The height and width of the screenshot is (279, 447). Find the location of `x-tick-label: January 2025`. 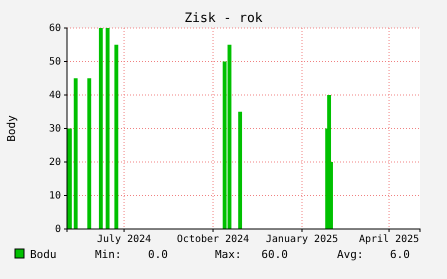

x-tick-label: January 2025 is located at coordinates (302, 240).